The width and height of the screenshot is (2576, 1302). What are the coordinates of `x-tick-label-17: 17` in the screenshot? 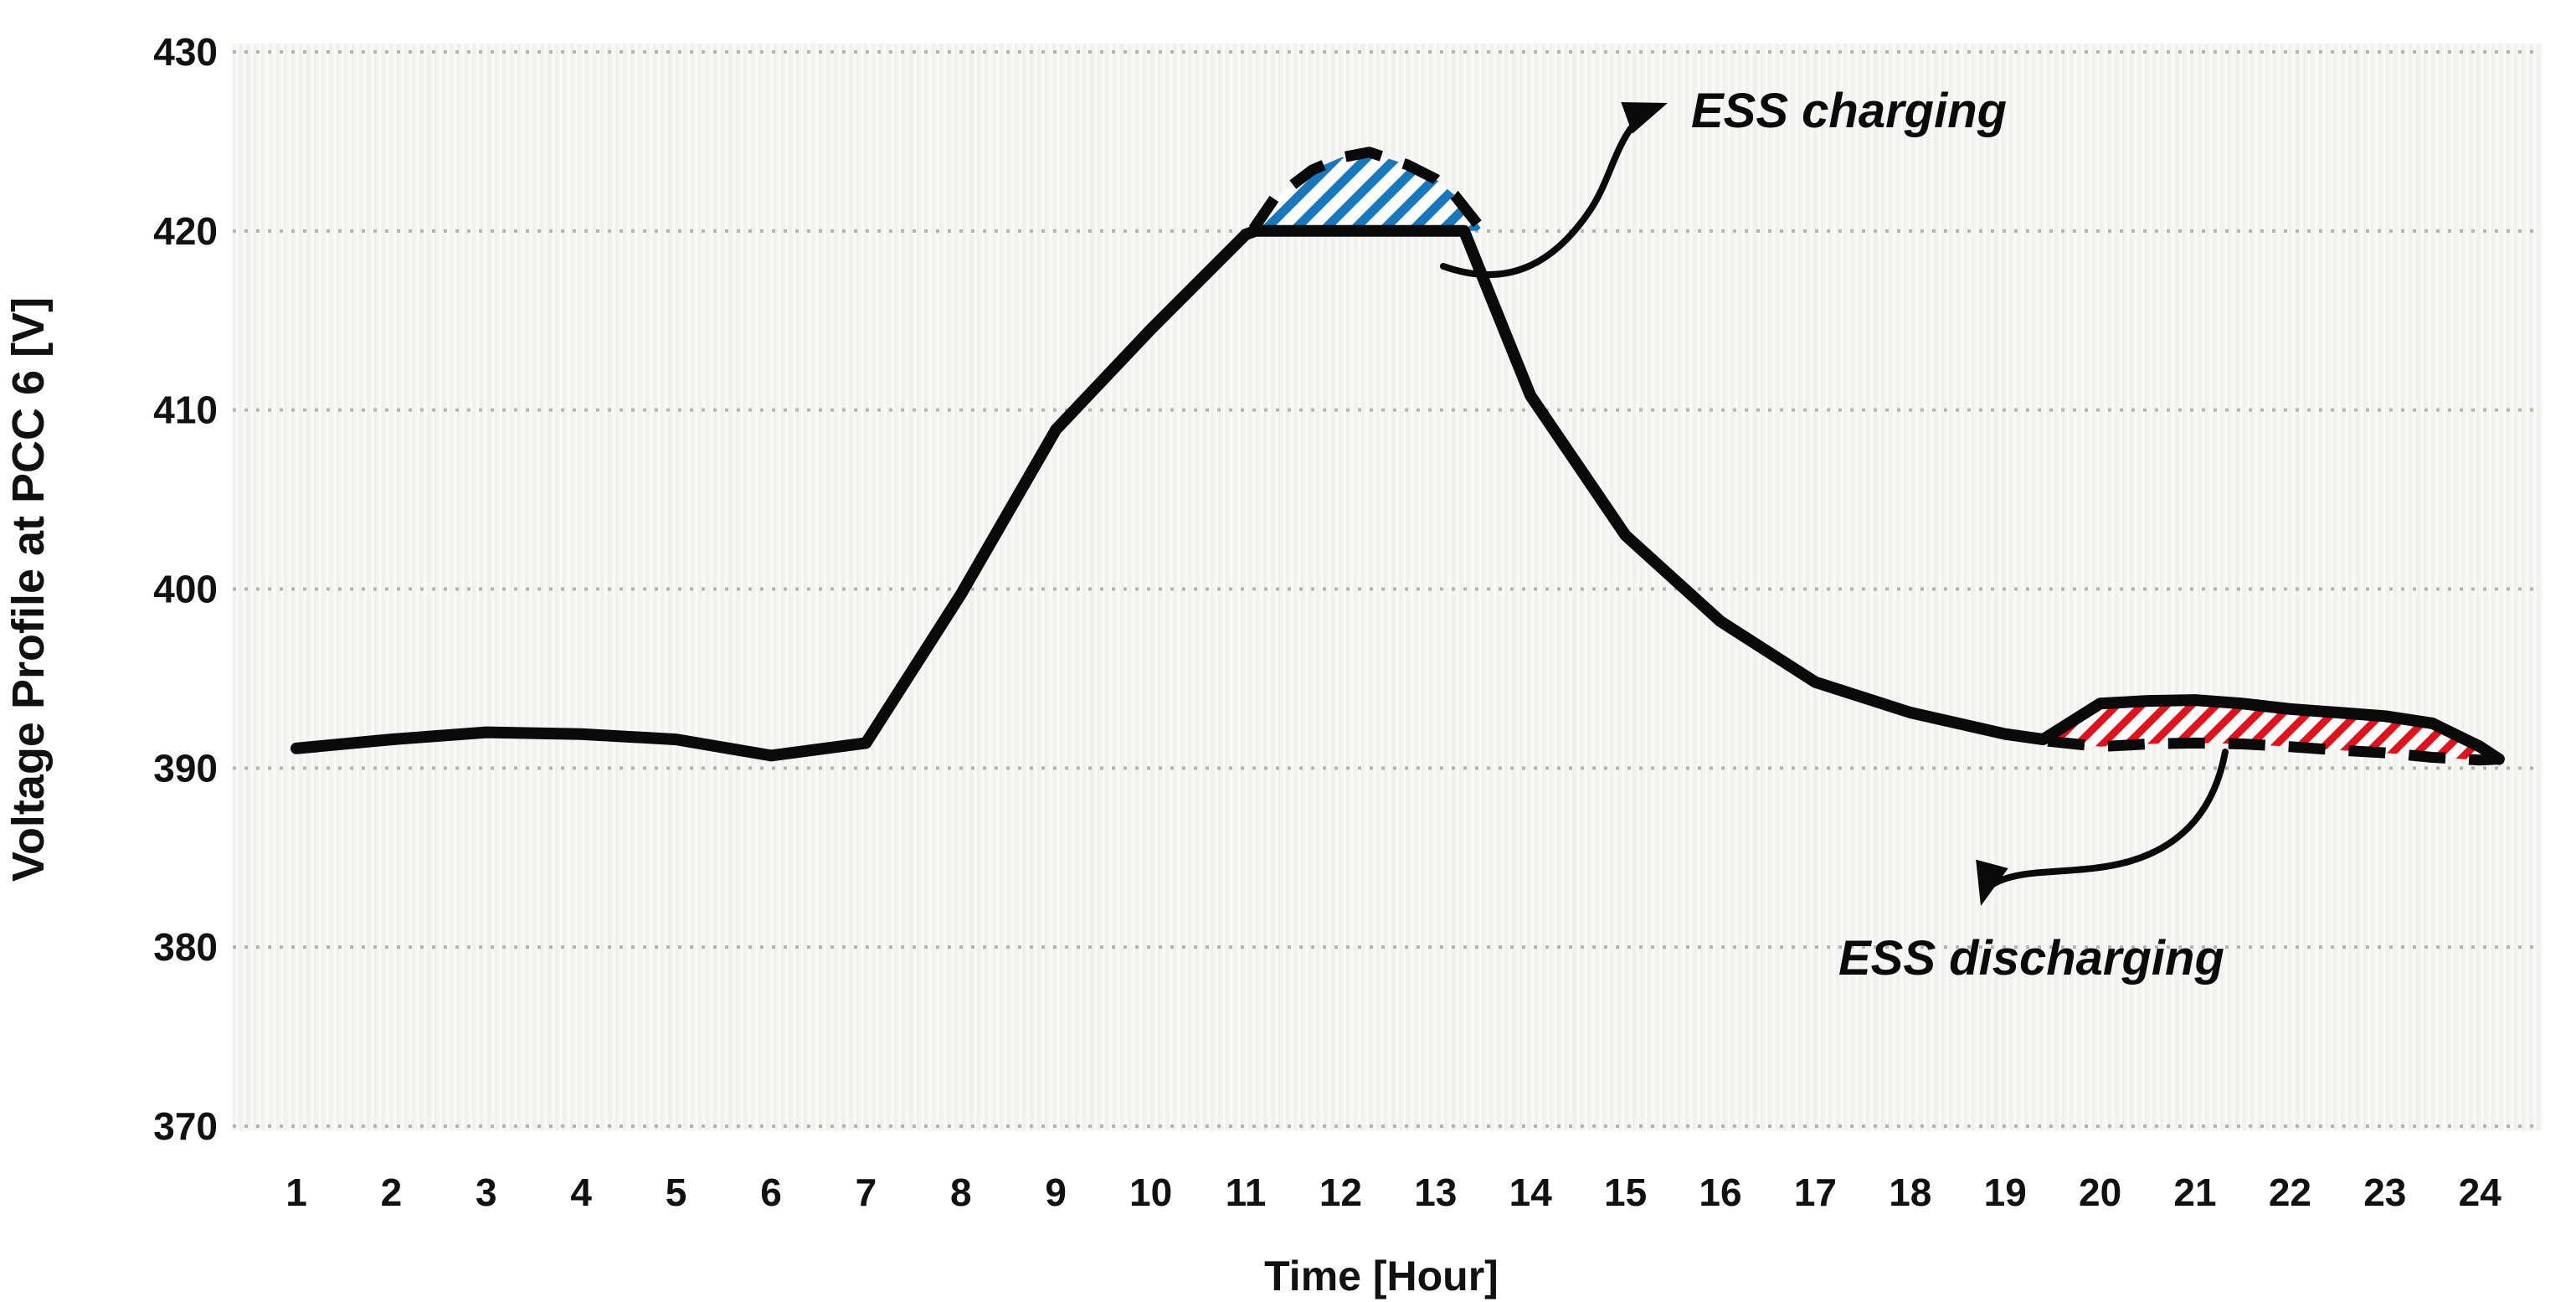 It's located at (1816, 1192).